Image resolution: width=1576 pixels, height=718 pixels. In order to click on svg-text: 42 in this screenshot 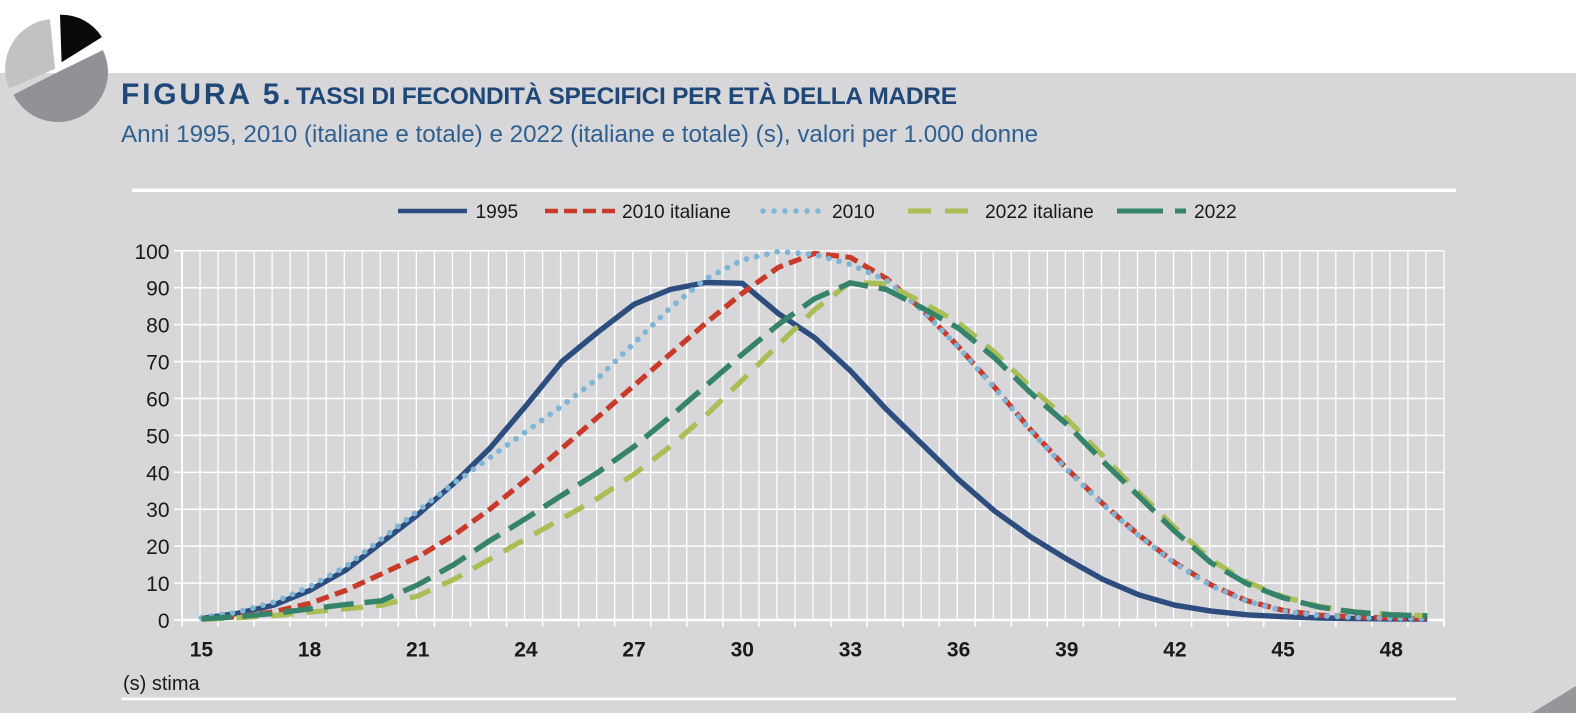, I will do `click(1174, 650)`.